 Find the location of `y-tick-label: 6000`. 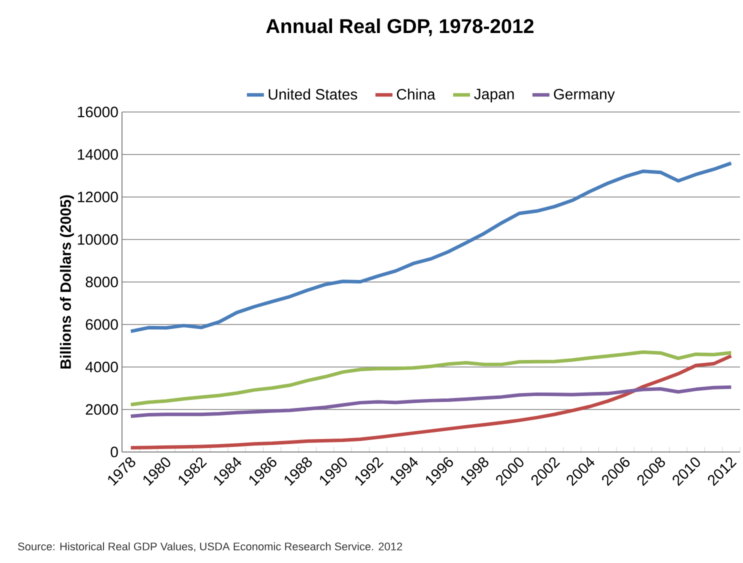

y-tick-label: 6000 is located at coordinates (102, 324).